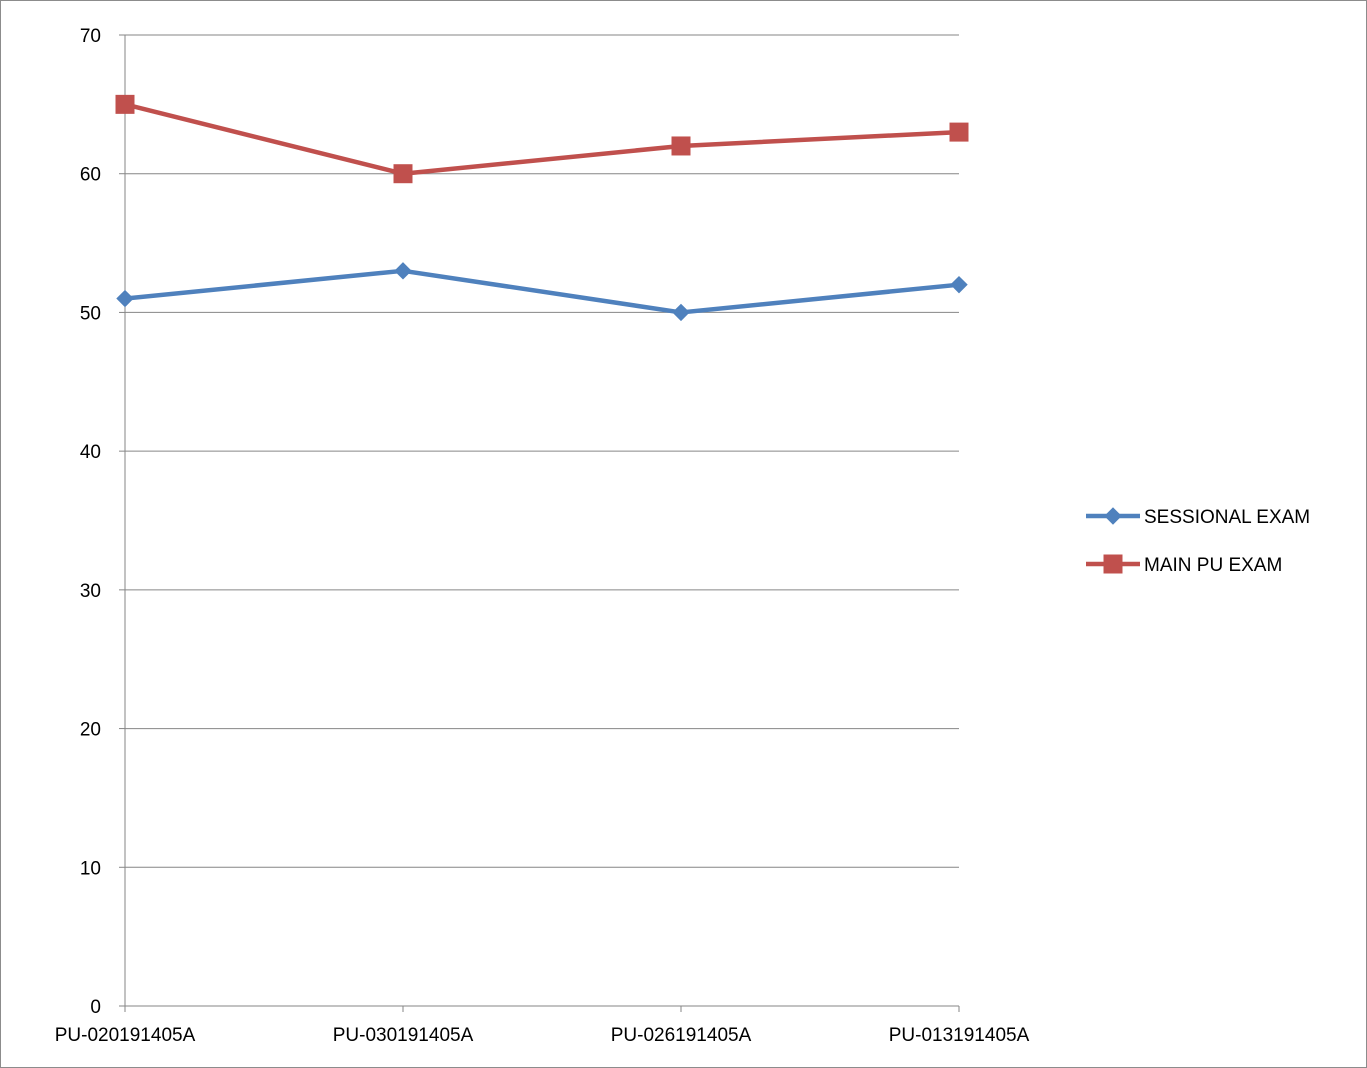 The image size is (1367, 1068). I want to click on y-tick-label: 40, so click(90, 452).